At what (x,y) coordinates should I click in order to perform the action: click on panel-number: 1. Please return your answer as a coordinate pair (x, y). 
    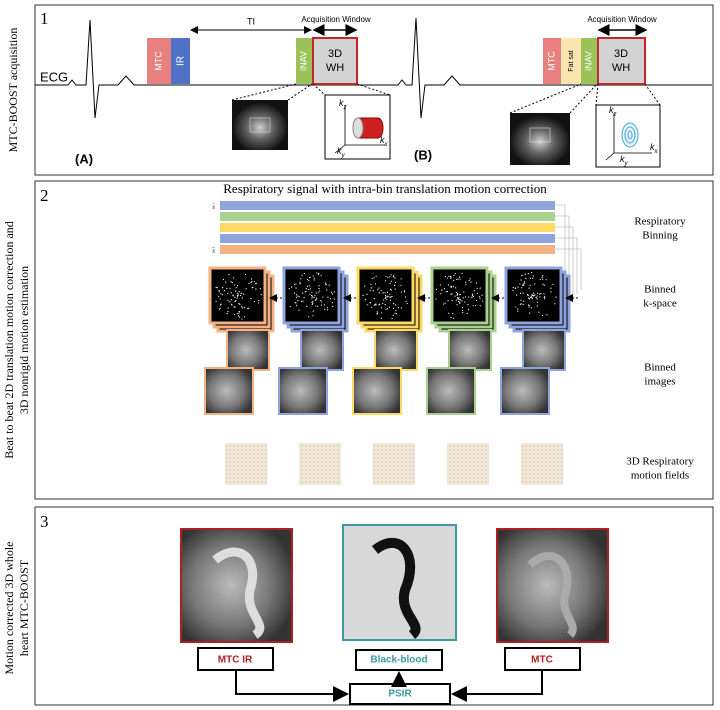
    Looking at the image, I should click on (44, 18).